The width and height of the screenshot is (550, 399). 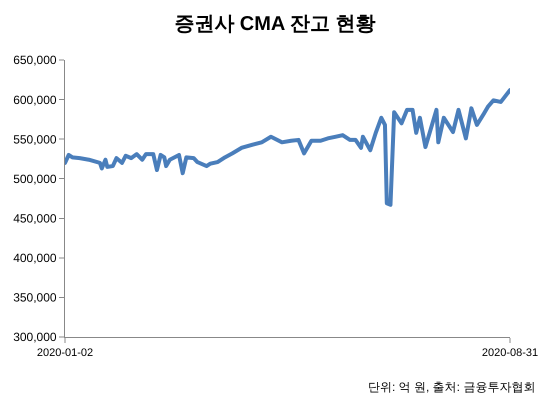 I want to click on x-tick-label: 2020-01-02, so click(x=65, y=353).